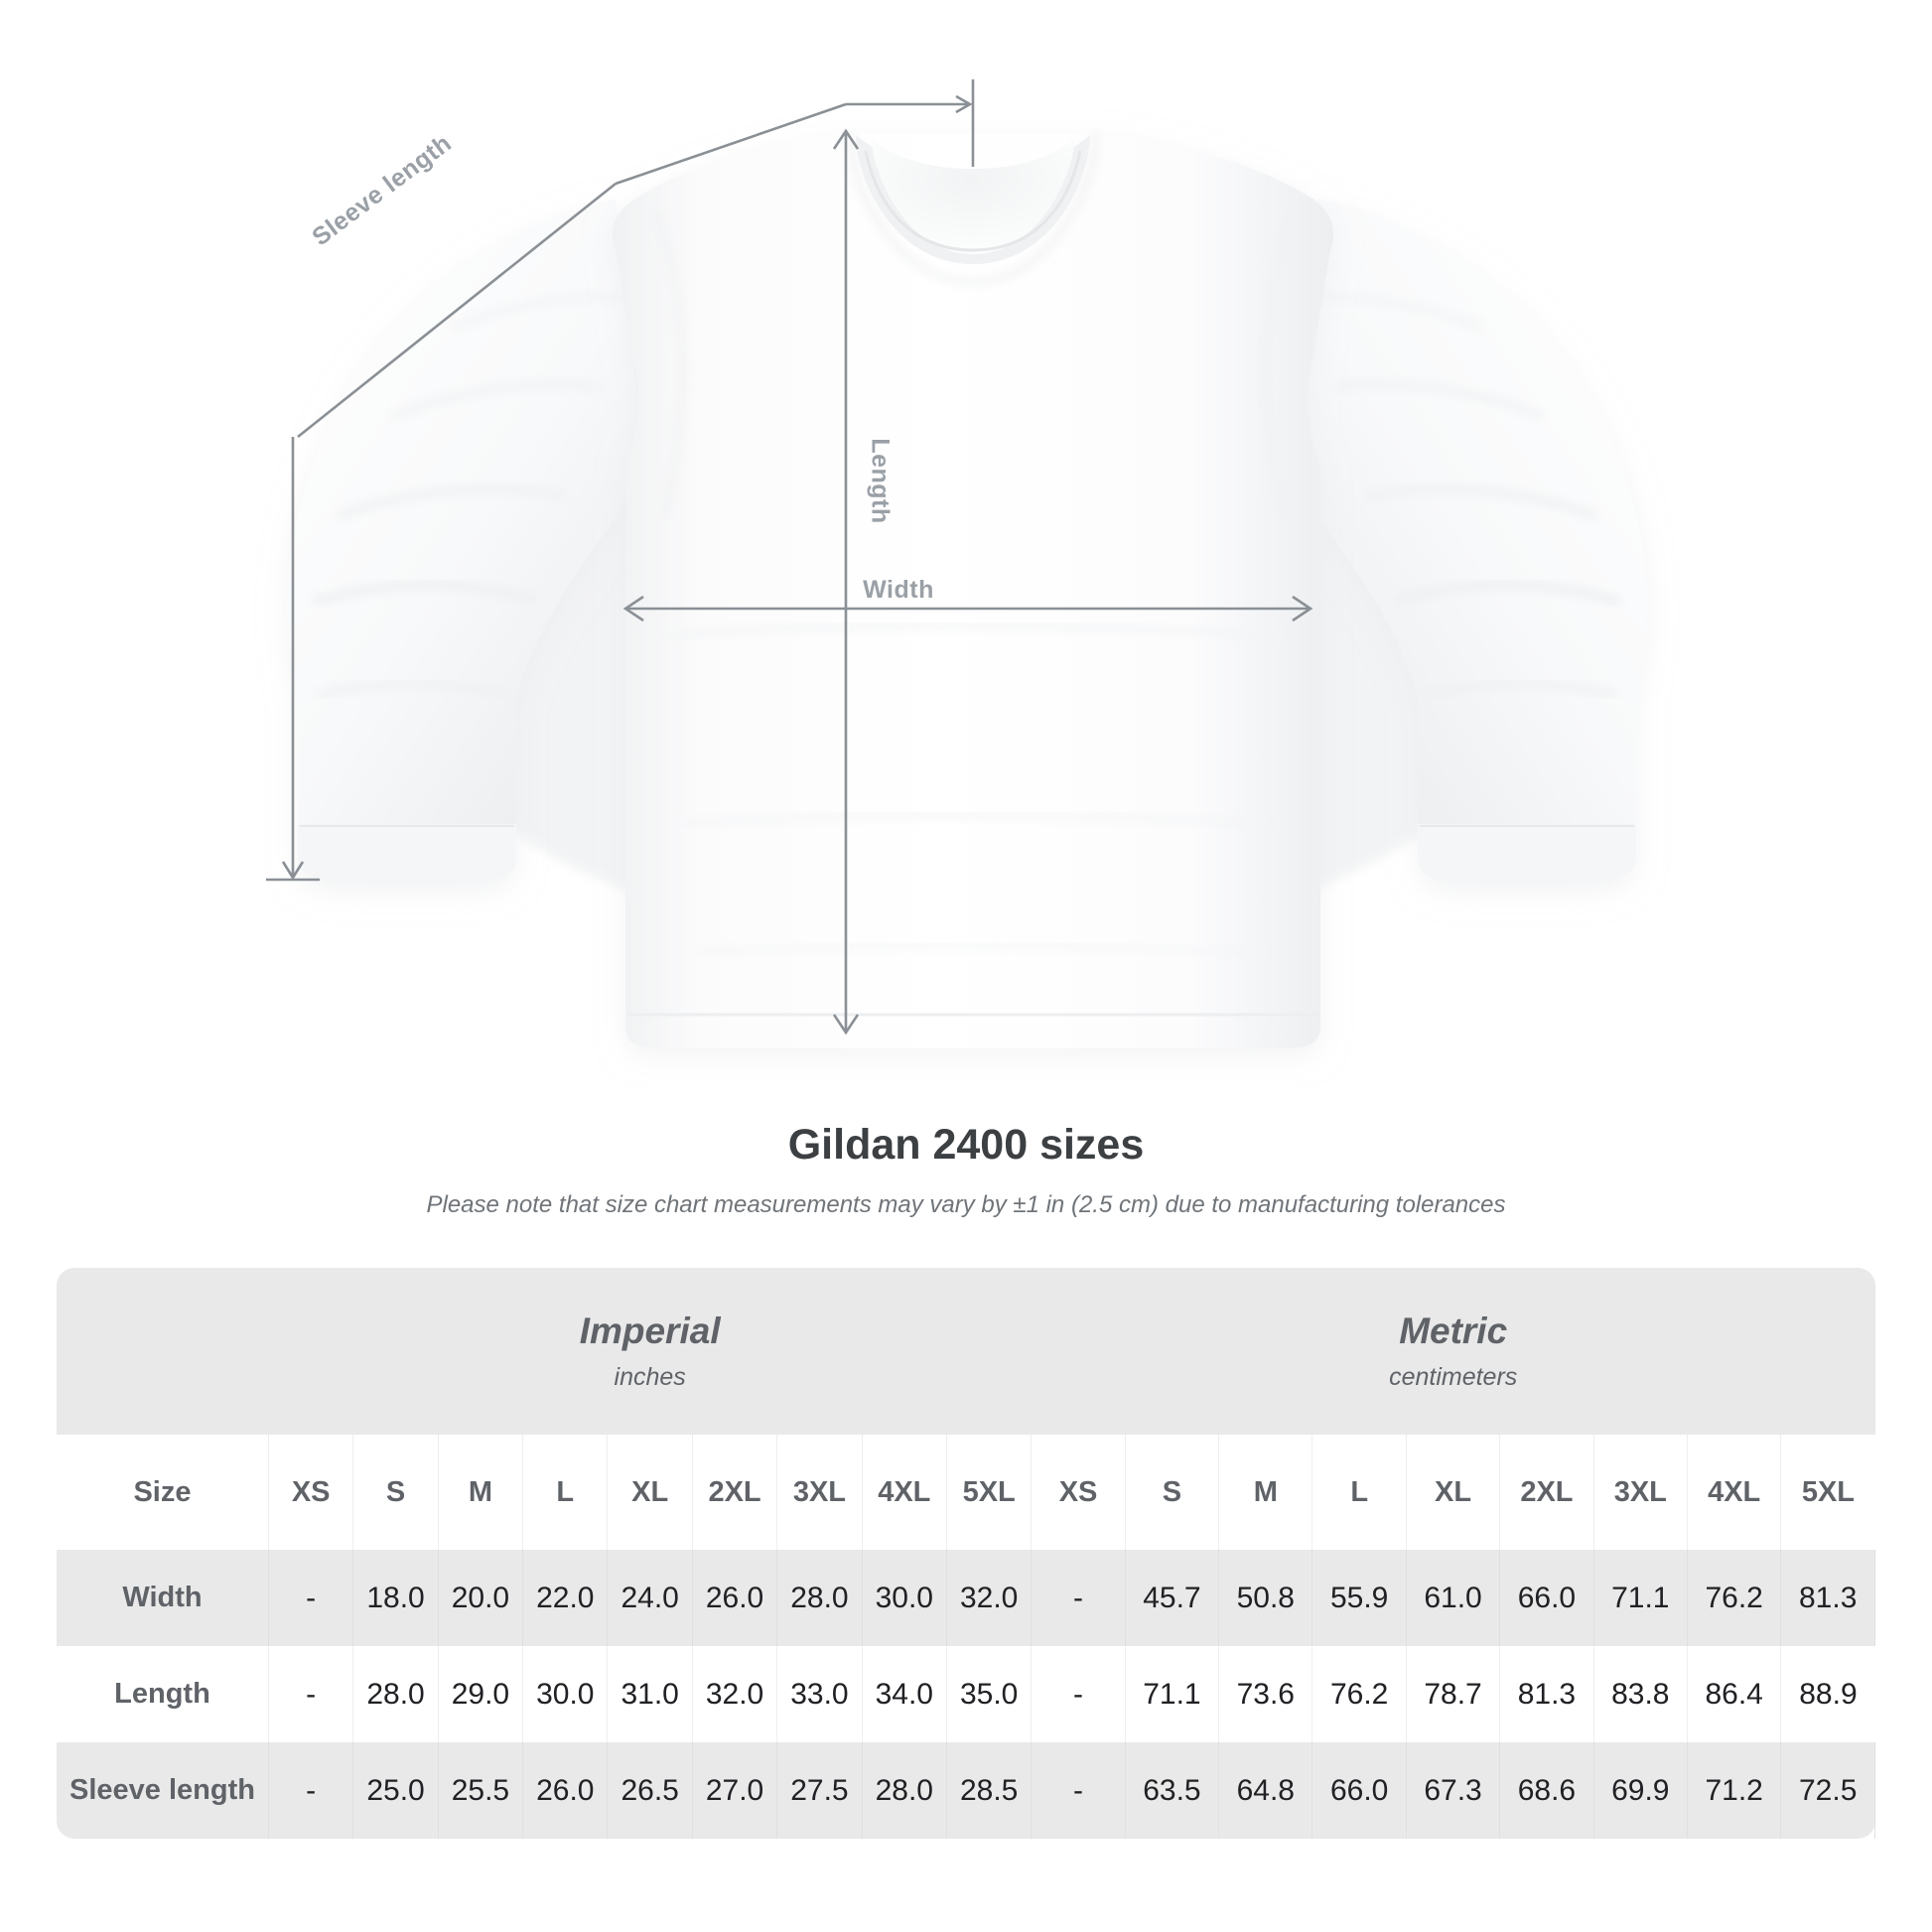 The width and height of the screenshot is (1932, 1932). What do you see at coordinates (565, 1791) in the screenshot?
I see `cell-sleeve-in-l: 26.0` at bounding box center [565, 1791].